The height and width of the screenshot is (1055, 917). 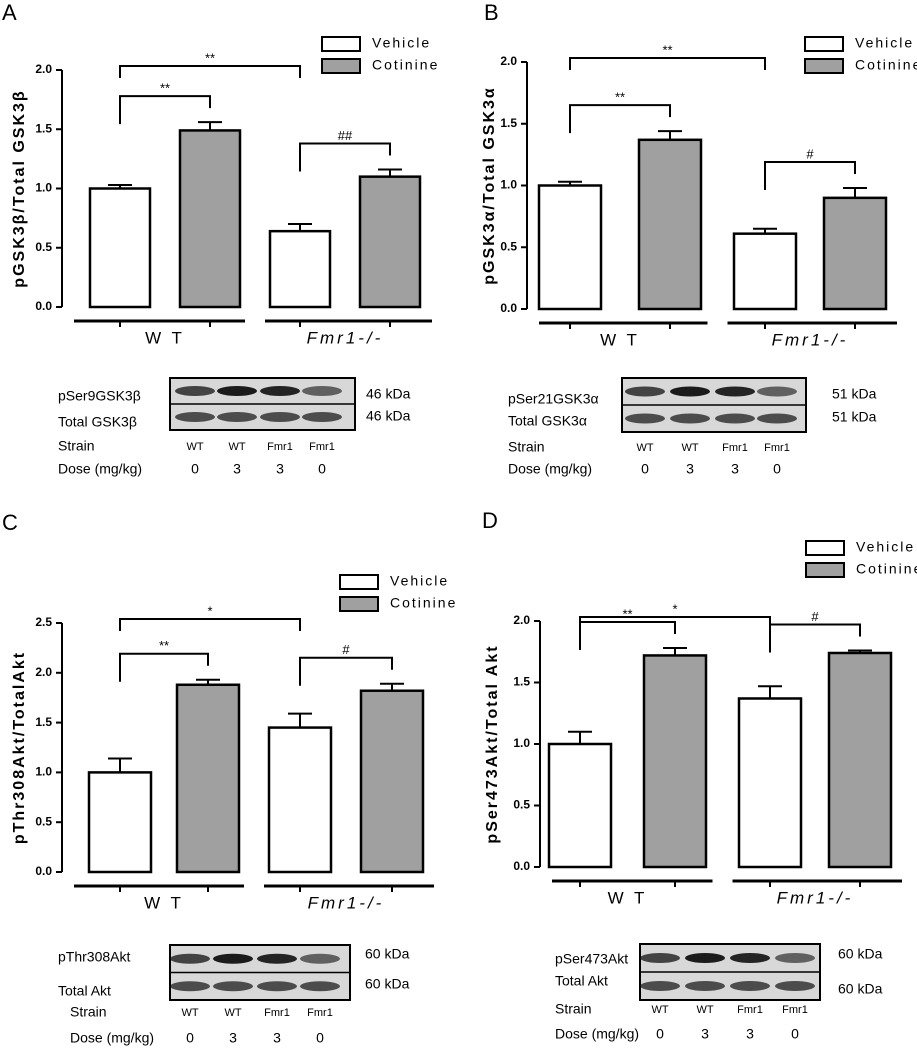 What do you see at coordinates (43, 128) in the screenshot?
I see `y-tick-label: 1.5` at bounding box center [43, 128].